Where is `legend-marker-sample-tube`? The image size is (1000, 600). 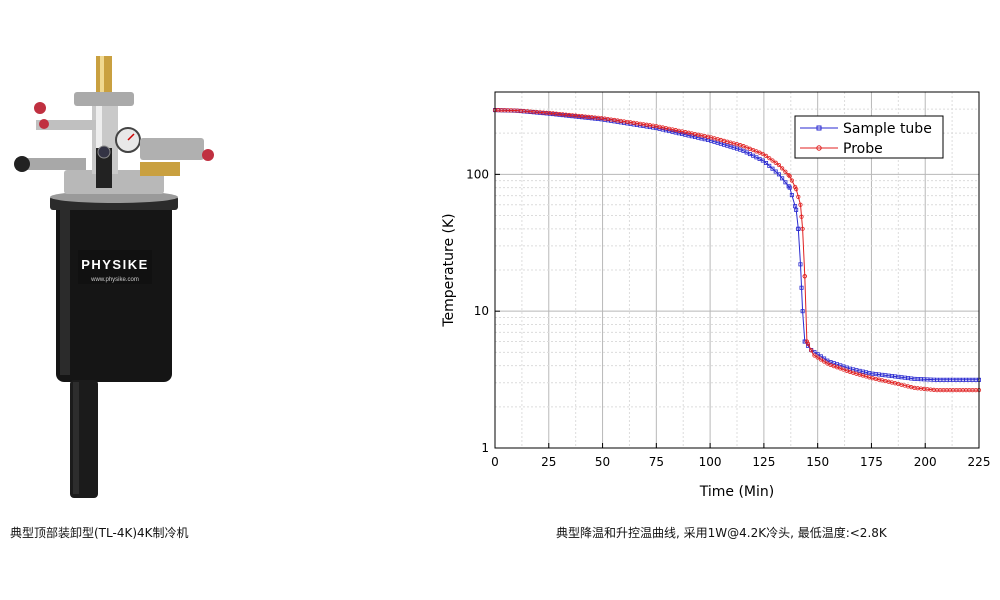 legend-marker-sample-tube is located at coordinates (819, 128).